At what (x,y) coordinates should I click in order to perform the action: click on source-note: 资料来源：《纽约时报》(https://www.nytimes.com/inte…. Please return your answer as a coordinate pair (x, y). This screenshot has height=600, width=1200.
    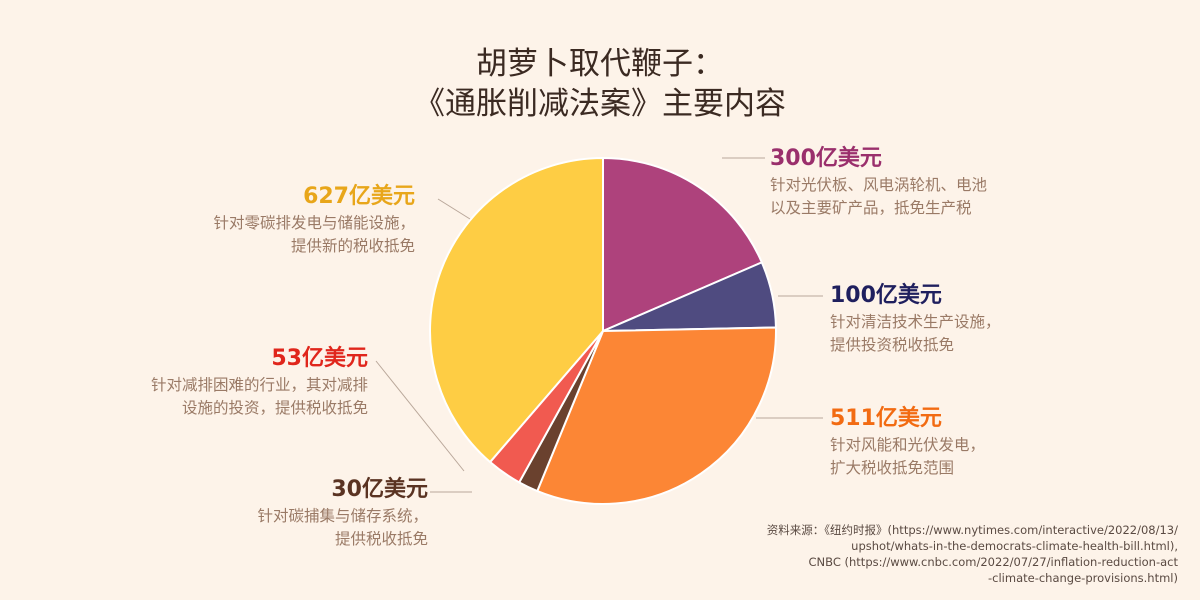
    Looking at the image, I should click on (948, 554).